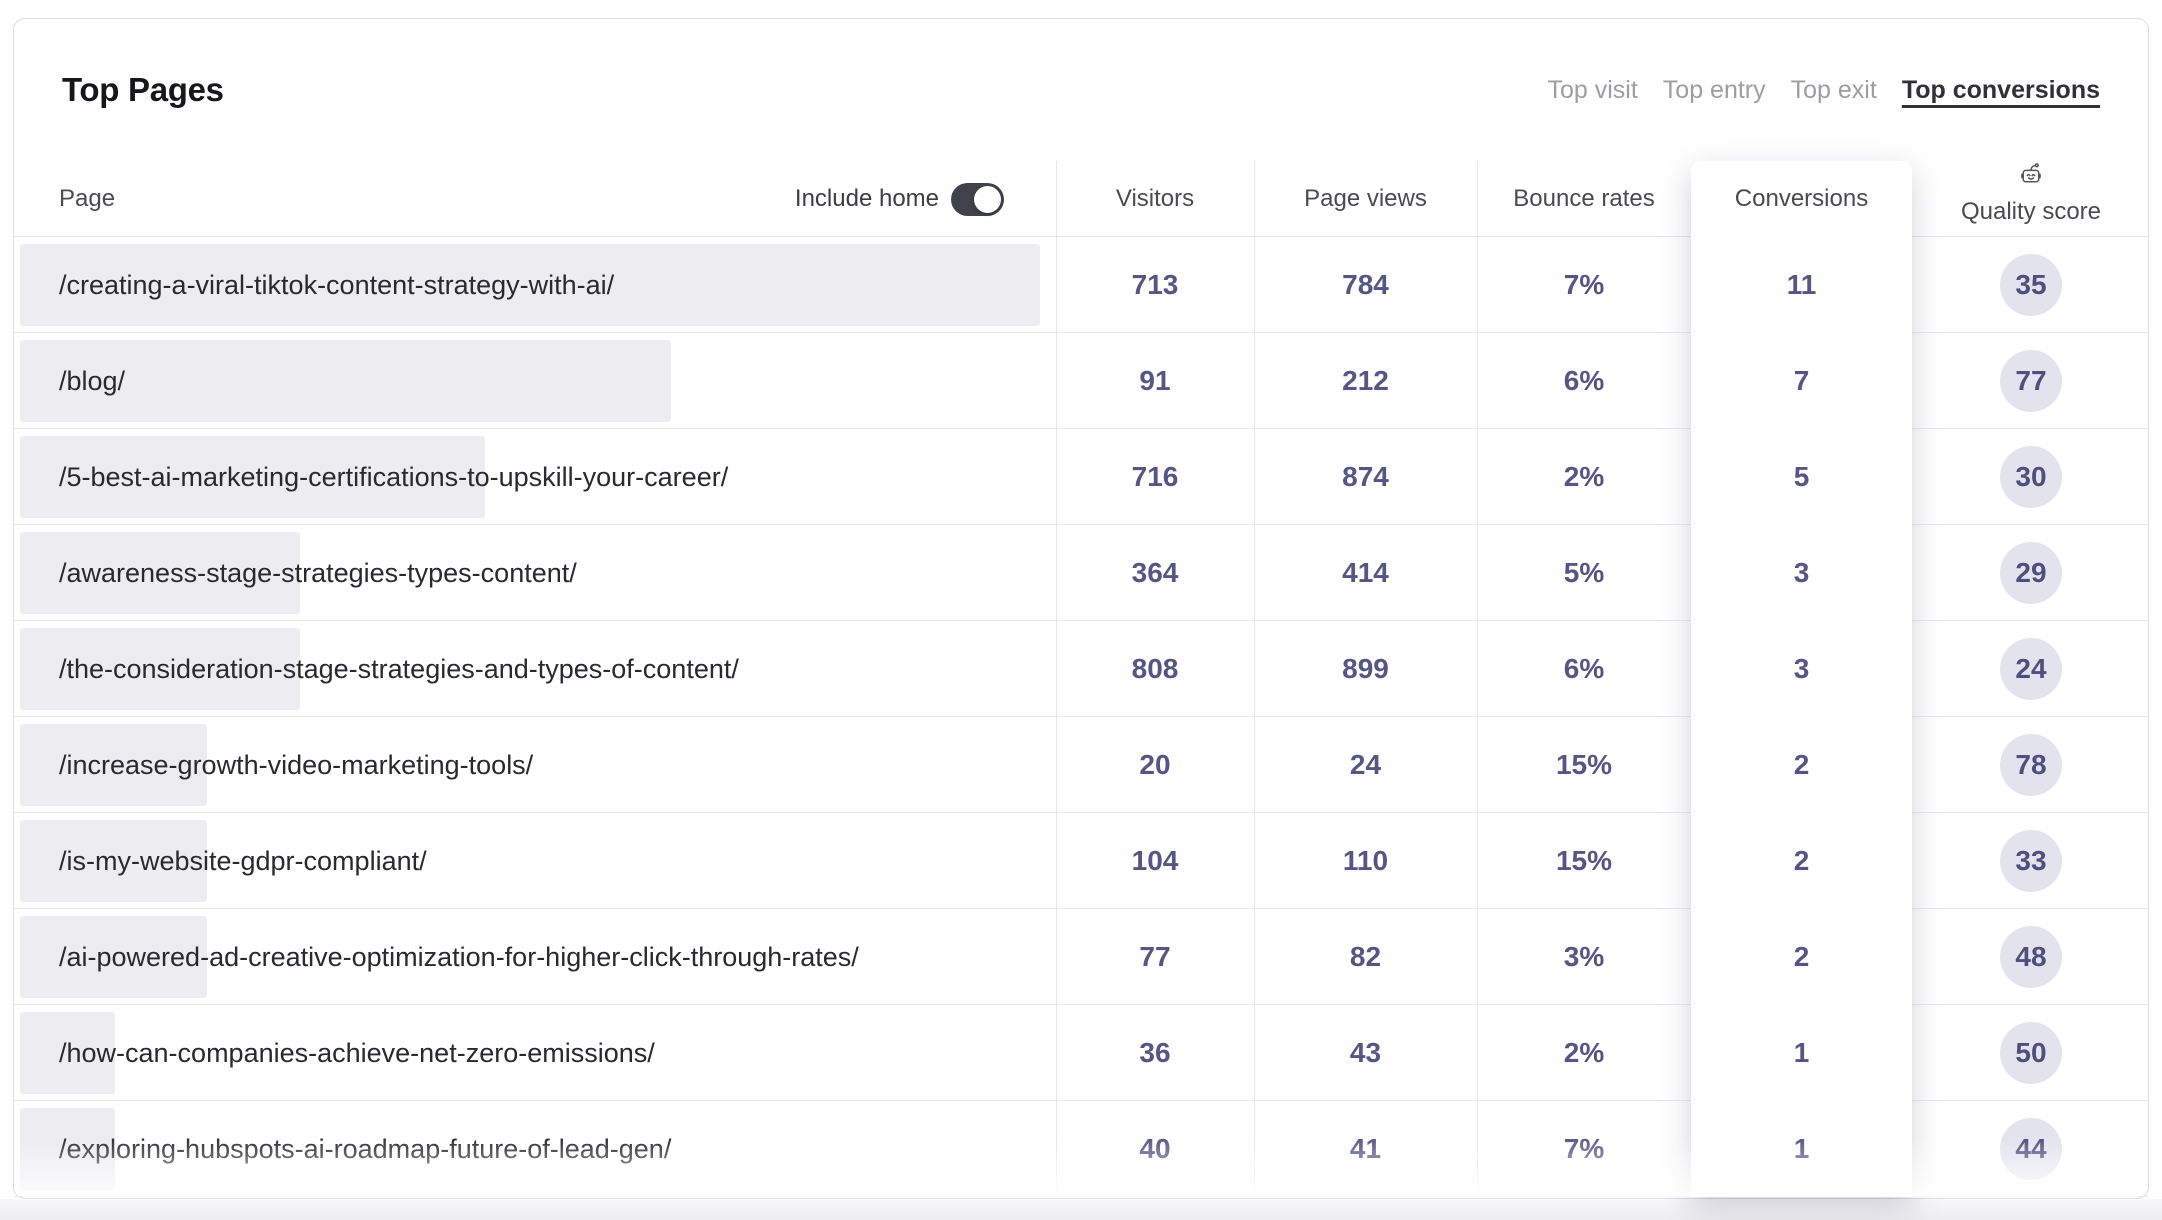 The height and width of the screenshot is (1220, 2162). I want to click on tab-top-visit: Top visit, so click(1592, 89).